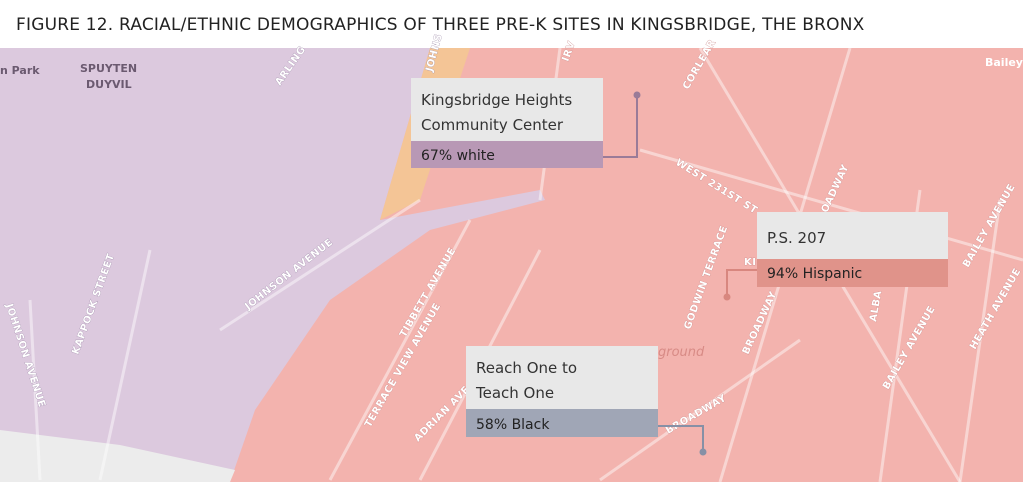 This screenshot has width=1023, height=482. What do you see at coordinates (513, 425) in the screenshot?
I see `site-stat: 58% Black` at bounding box center [513, 425].